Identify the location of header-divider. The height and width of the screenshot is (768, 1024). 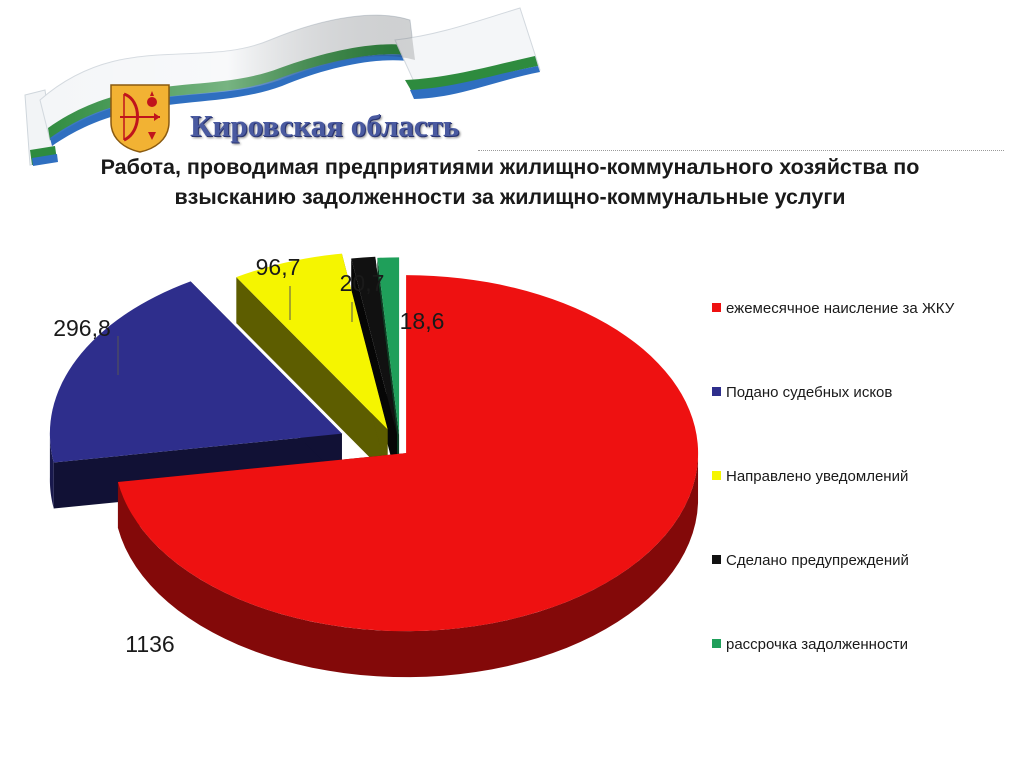
(741, 150).